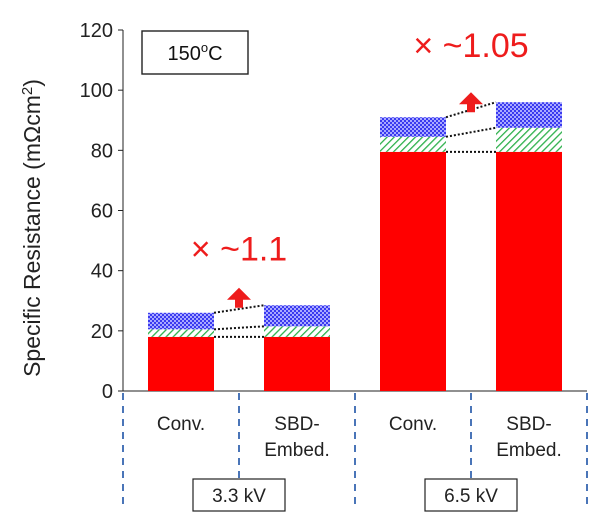 The height and width of the screenshot is (523, 597). I want to click on category-label-4-line-2: Embed., so click(528, 450).